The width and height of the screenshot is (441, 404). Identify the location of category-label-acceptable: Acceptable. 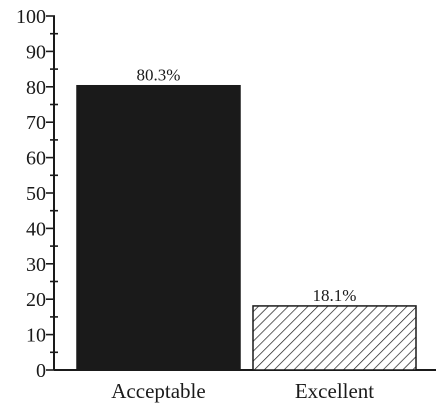
(158, 391).